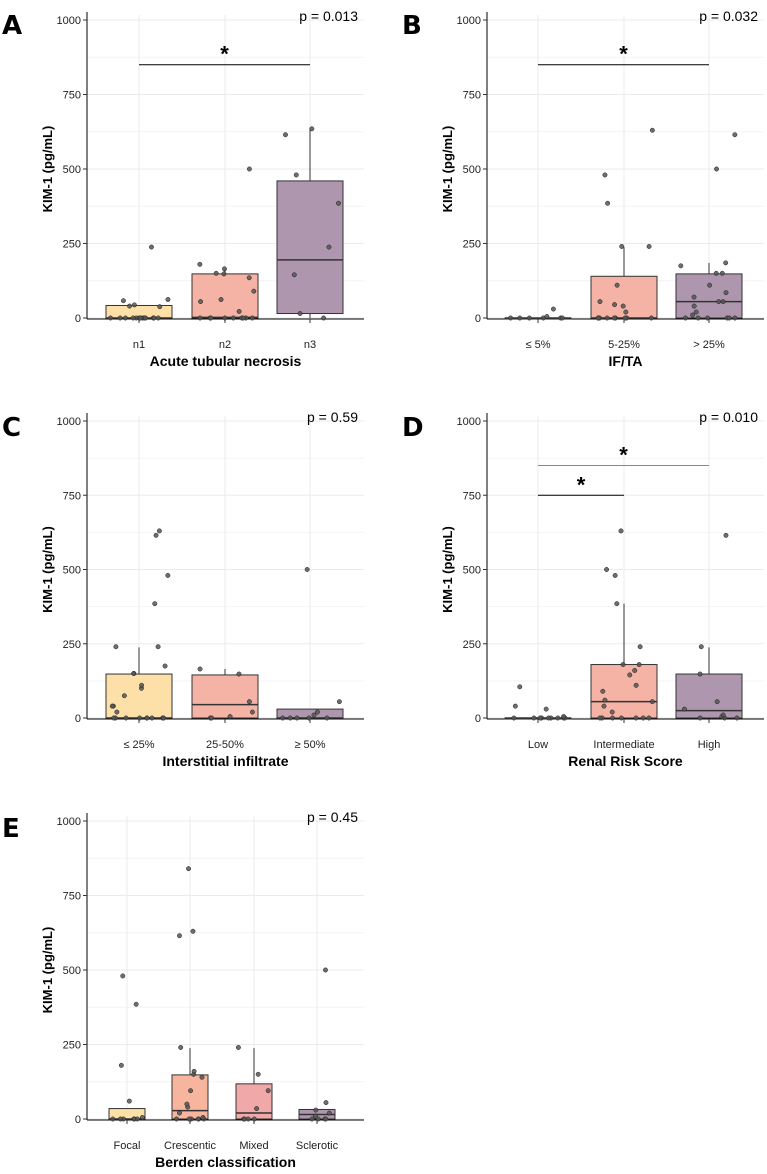 The image size is (767, 1174). What do you see at coordinates (139, 345) in the screenshot?
I see `x-tick-label: n1` at bounding box center [139, 345].